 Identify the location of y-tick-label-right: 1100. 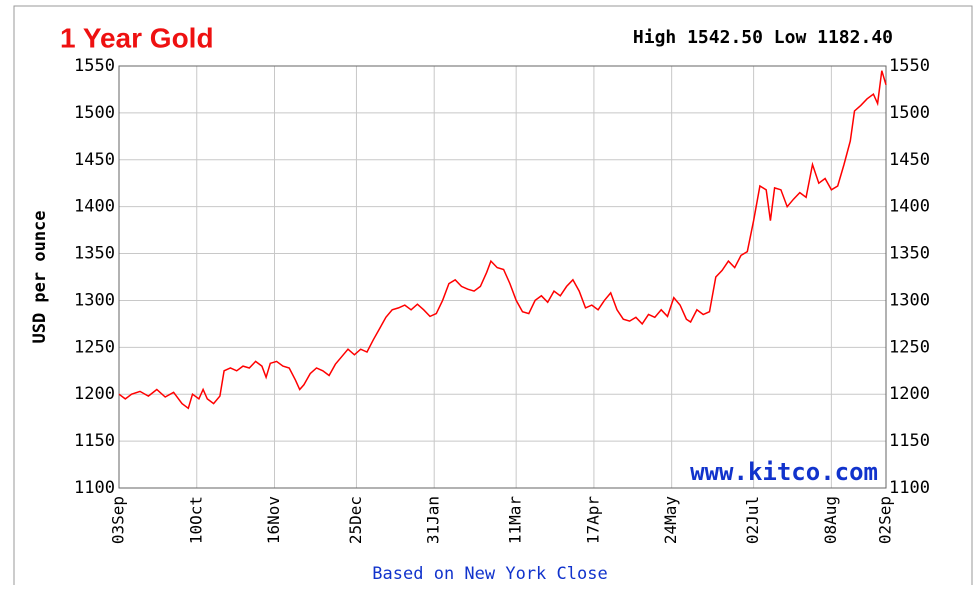
(909, 488).